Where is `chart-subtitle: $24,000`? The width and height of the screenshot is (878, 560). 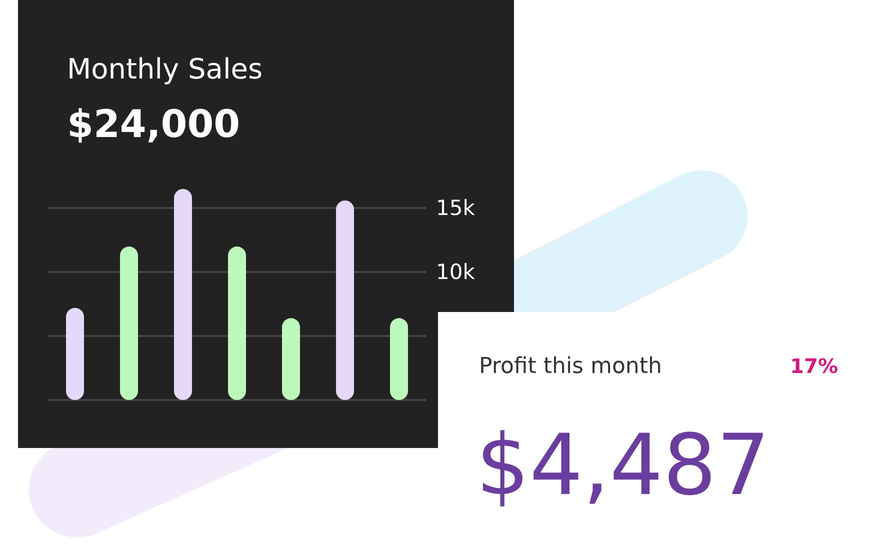 chart-subtitle: $24,000 is located at coordinates (153, 124).